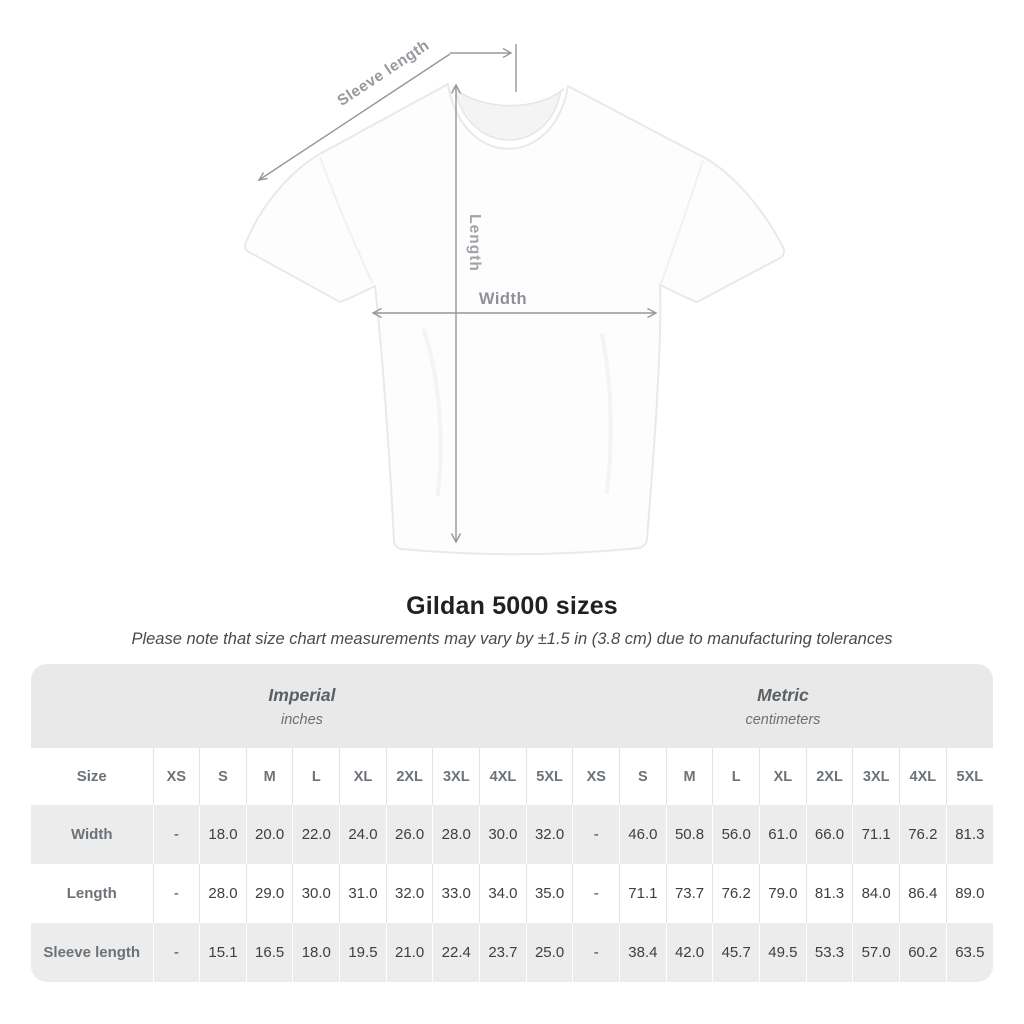  What do you see at coordinates (512, 606) in the screenshot?
I see `page-title: Gildan 5000 sizes` at bounding box center [512, 606].